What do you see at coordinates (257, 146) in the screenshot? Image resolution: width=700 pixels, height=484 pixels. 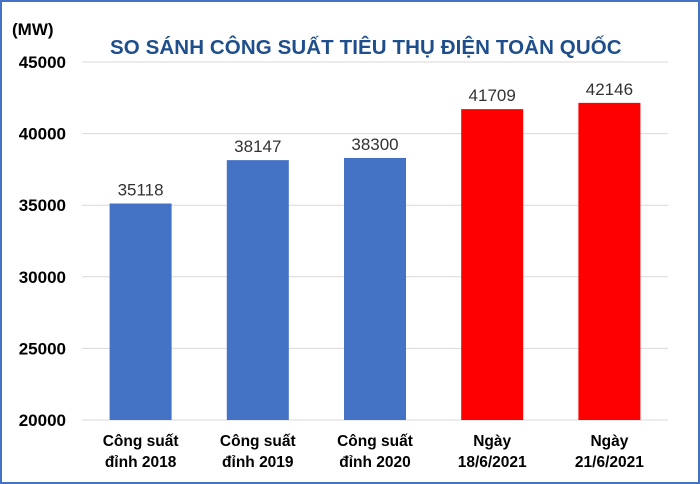 I see `data-label: 38147` at bounding box center [257, 146].